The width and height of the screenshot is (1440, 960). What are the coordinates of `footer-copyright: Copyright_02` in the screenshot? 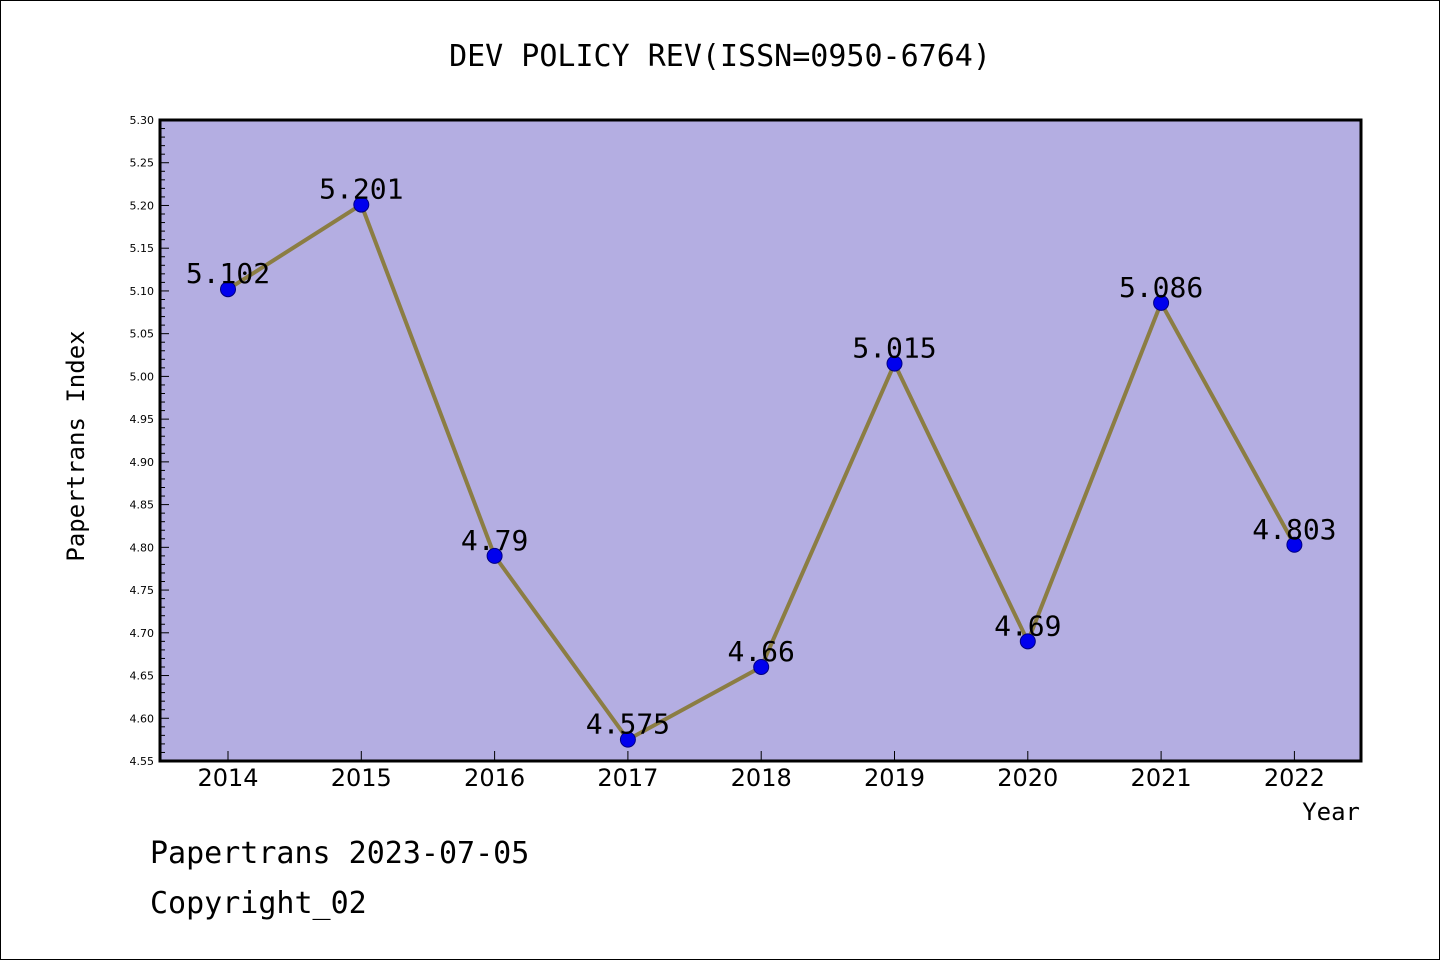 It's located at (258, 903).